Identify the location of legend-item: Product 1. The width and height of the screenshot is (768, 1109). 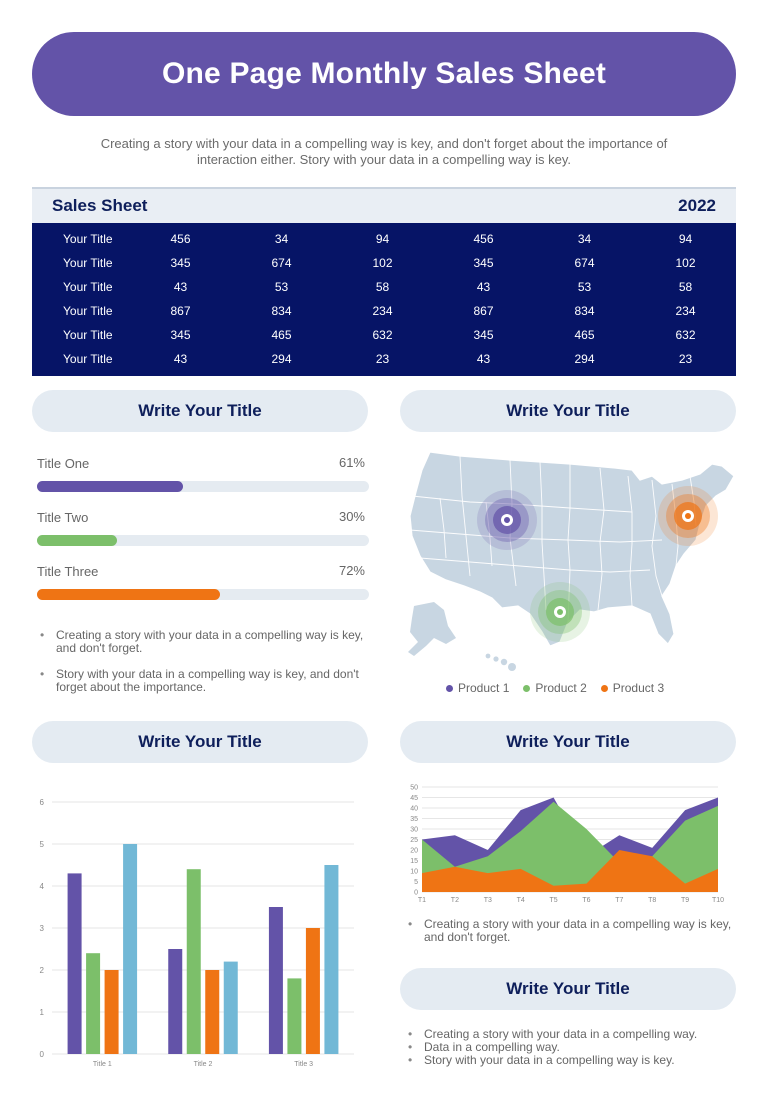
(477, 688).